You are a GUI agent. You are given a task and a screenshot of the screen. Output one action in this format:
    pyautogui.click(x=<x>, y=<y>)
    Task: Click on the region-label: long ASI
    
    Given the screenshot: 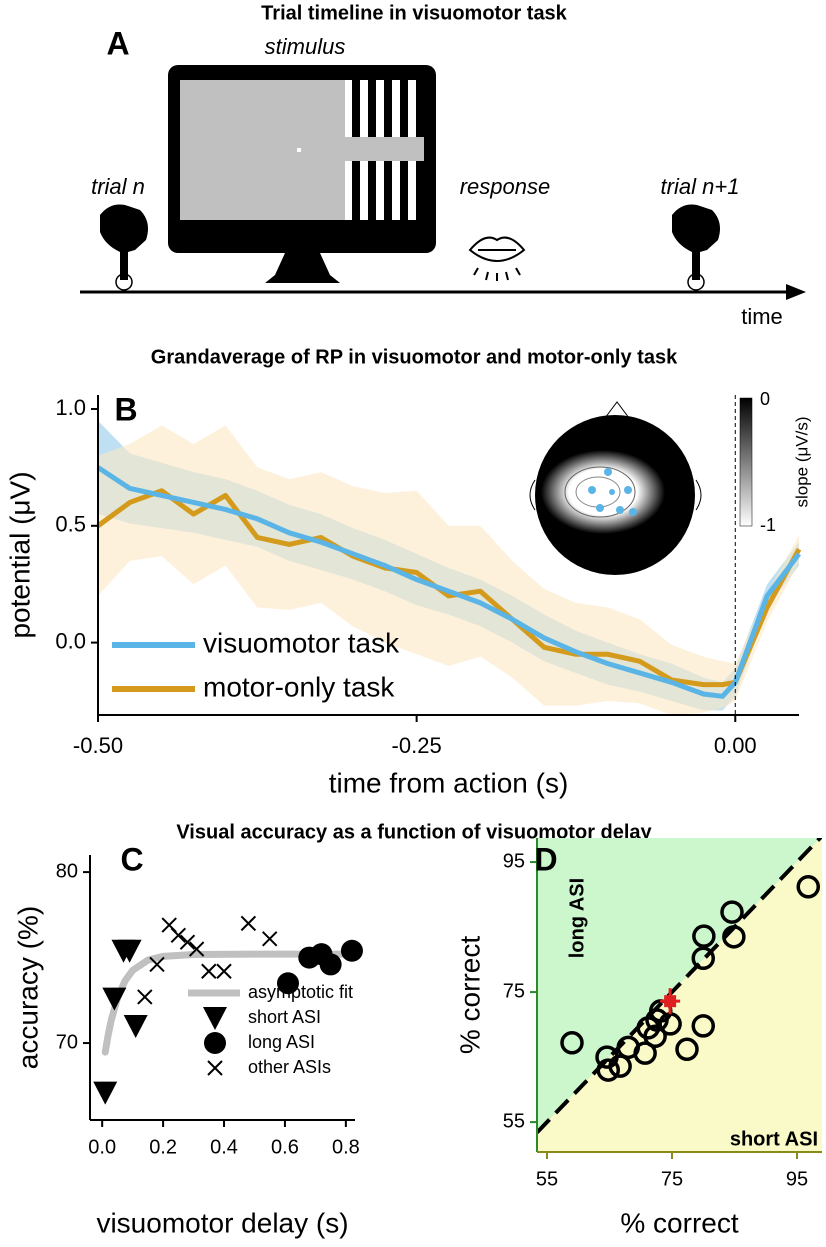 What is the action you would take?
    pyautogui.click(x=577, y=918)
    